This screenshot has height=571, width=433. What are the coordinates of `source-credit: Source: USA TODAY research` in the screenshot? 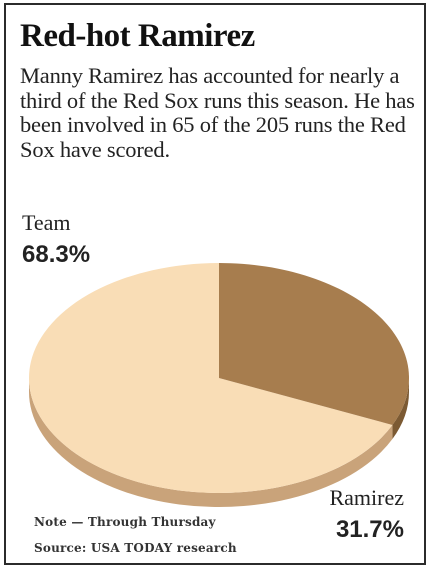 It's located at (135, 548).